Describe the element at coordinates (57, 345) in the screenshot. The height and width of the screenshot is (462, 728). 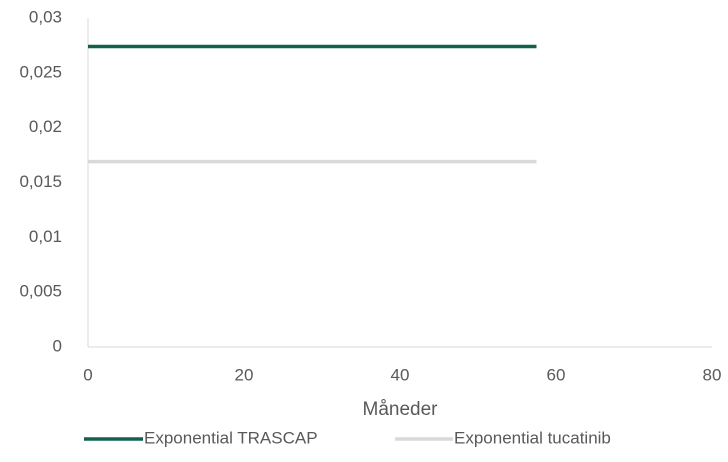
I see `y-tick-label: 0` at that location.